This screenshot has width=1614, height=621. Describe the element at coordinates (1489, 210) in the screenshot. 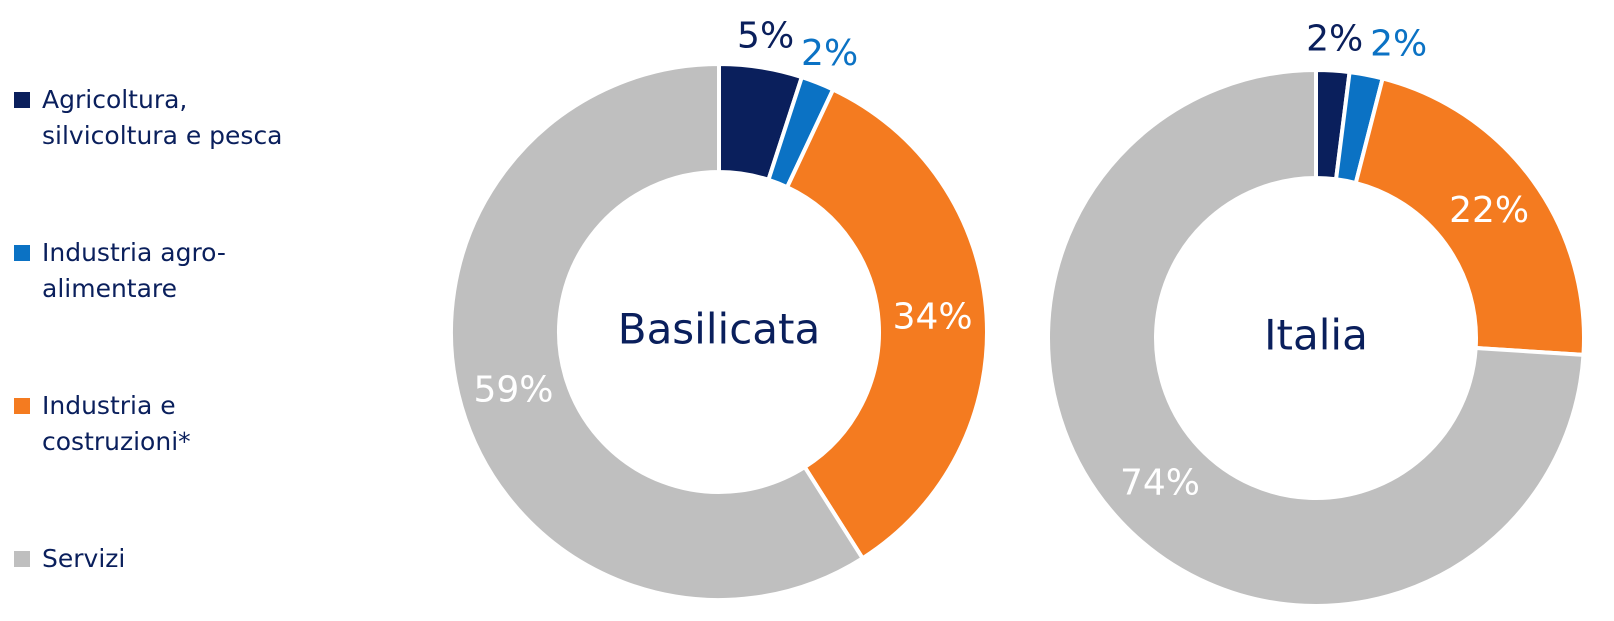

I see `data-label: 22%` at that location.